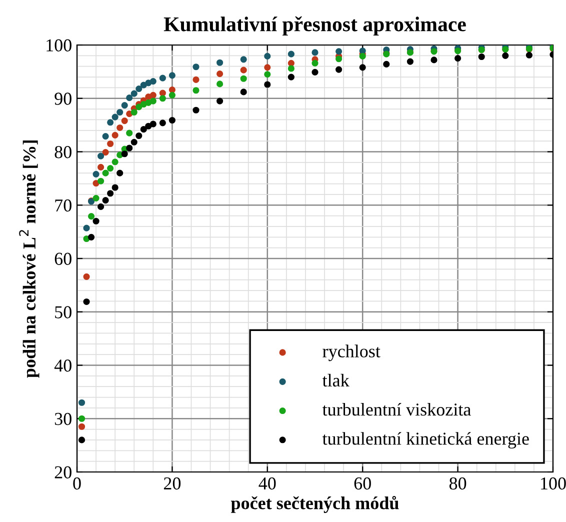  What do you see at coordinates (63, 258) in the screenshot?
I see `y-tick-label: 60` at bounding box center [63, 258].